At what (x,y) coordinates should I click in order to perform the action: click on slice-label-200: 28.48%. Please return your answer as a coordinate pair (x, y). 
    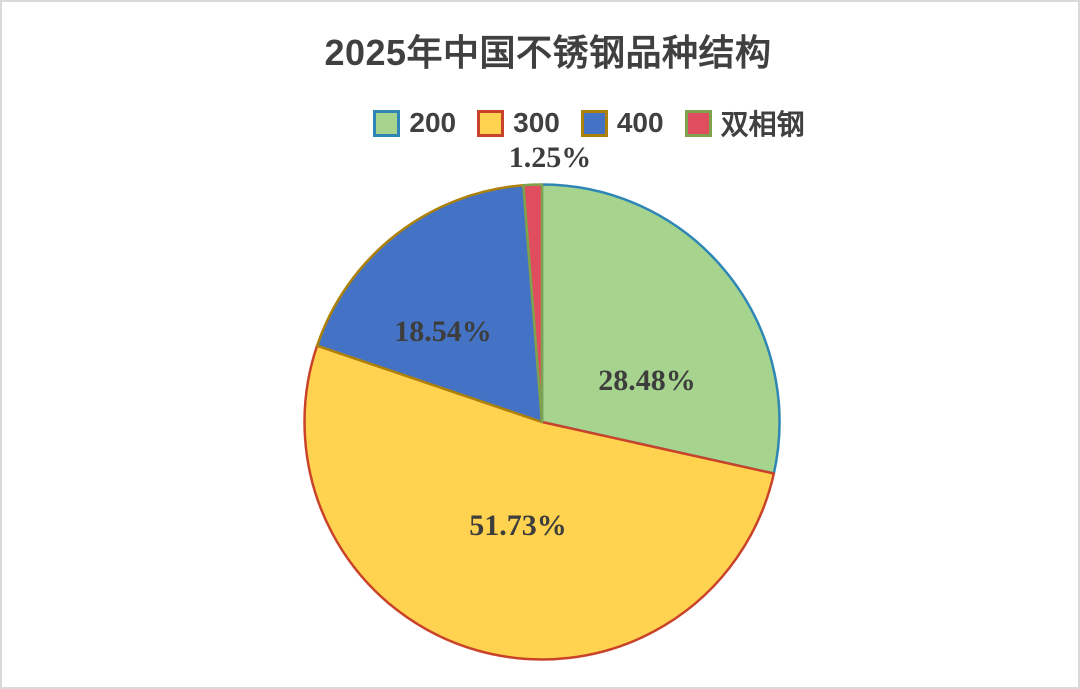
    Looking at the image, I should click on (647, 380).